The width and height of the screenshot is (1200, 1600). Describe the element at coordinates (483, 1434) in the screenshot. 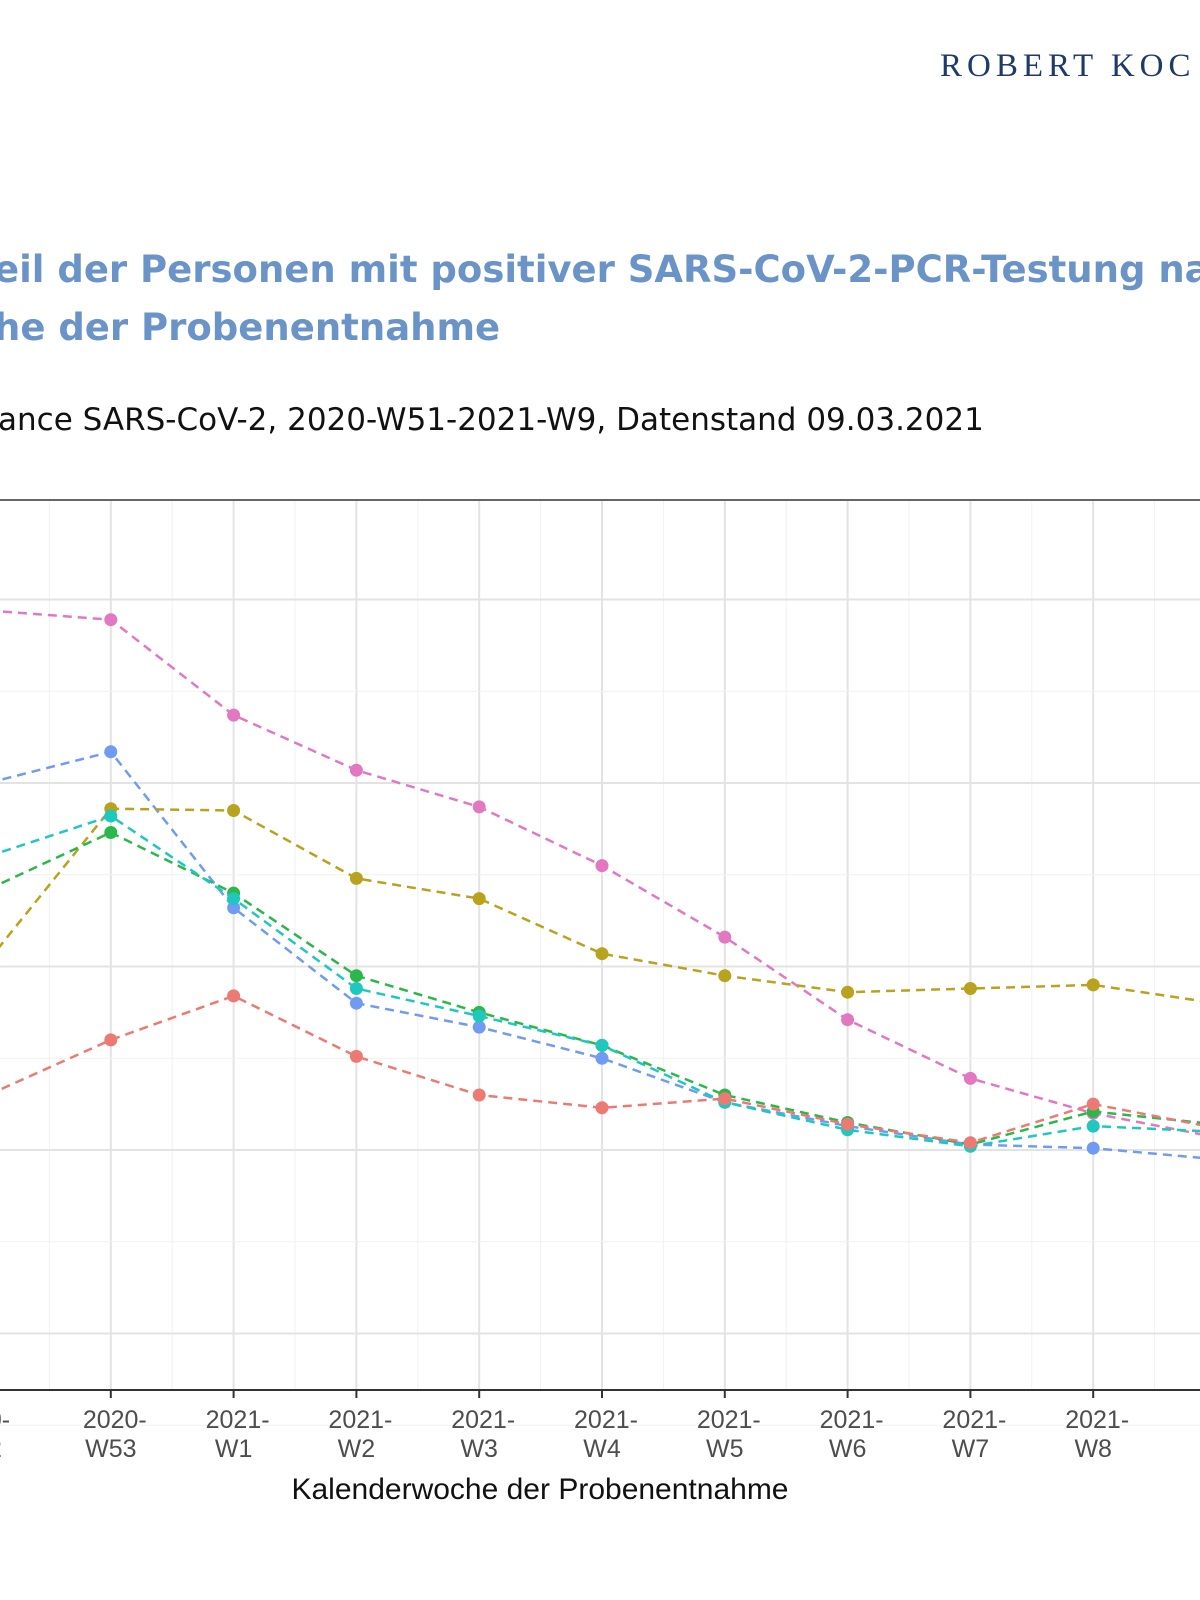

I see `x-tick-label: 2021-W3` at that location.